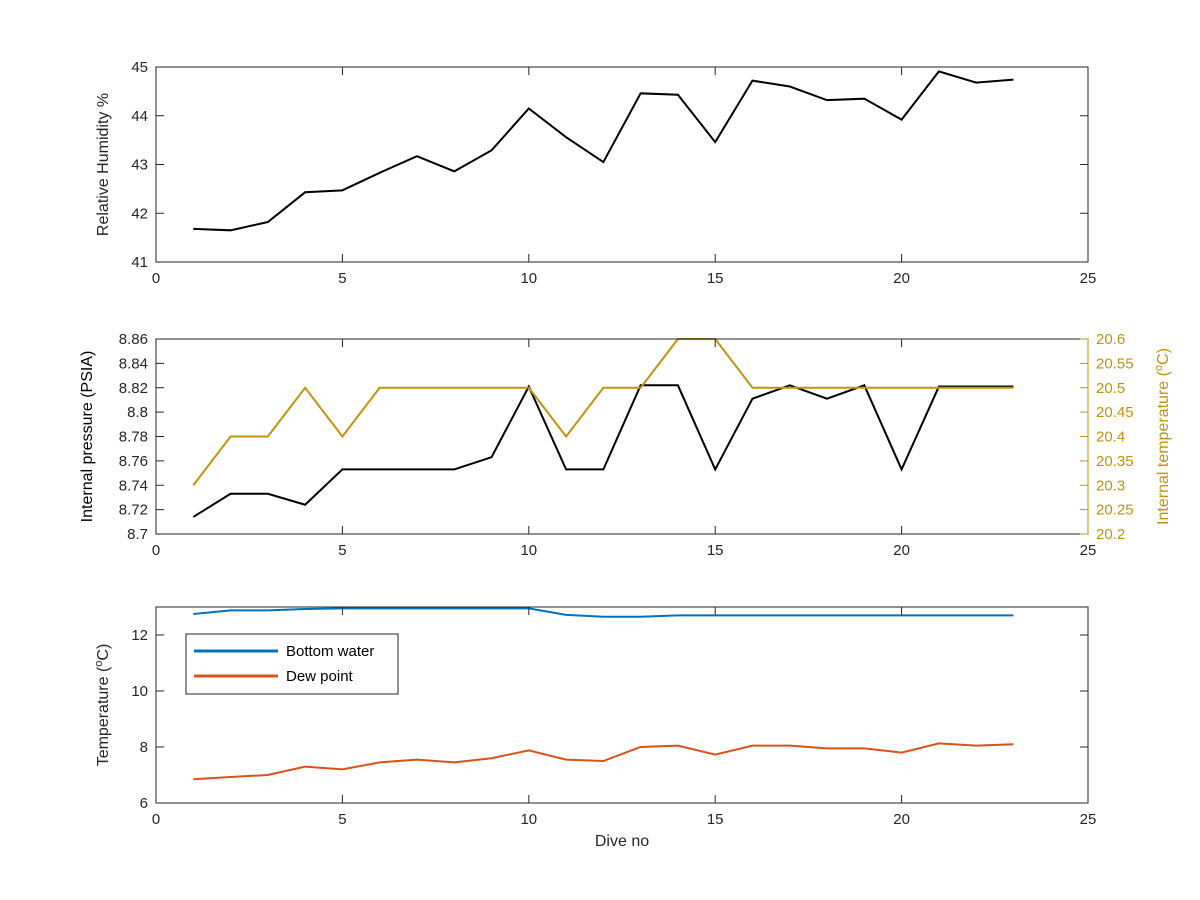 The image size is (1200, 900). Describe the element at coordinates (102, 705) in the screenshot. I see `y-axis-label: Temperature (oC)` at that location.